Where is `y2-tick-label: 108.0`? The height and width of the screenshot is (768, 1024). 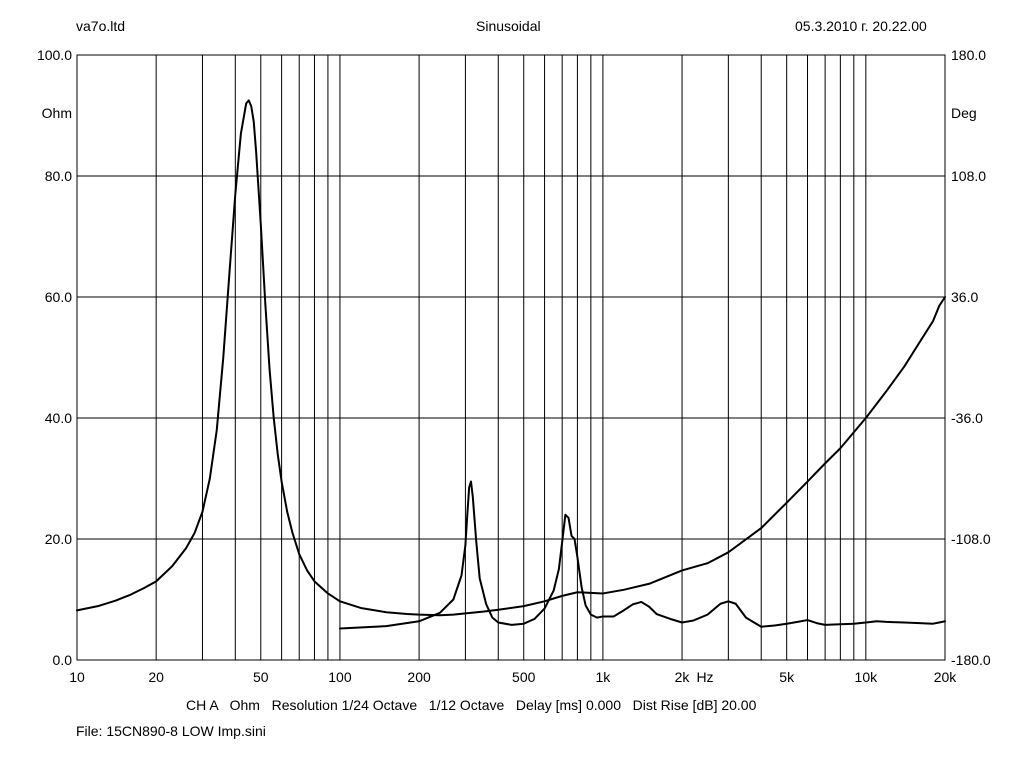 y2-tick-label: 108.0 is located at coordinates (968, 176).